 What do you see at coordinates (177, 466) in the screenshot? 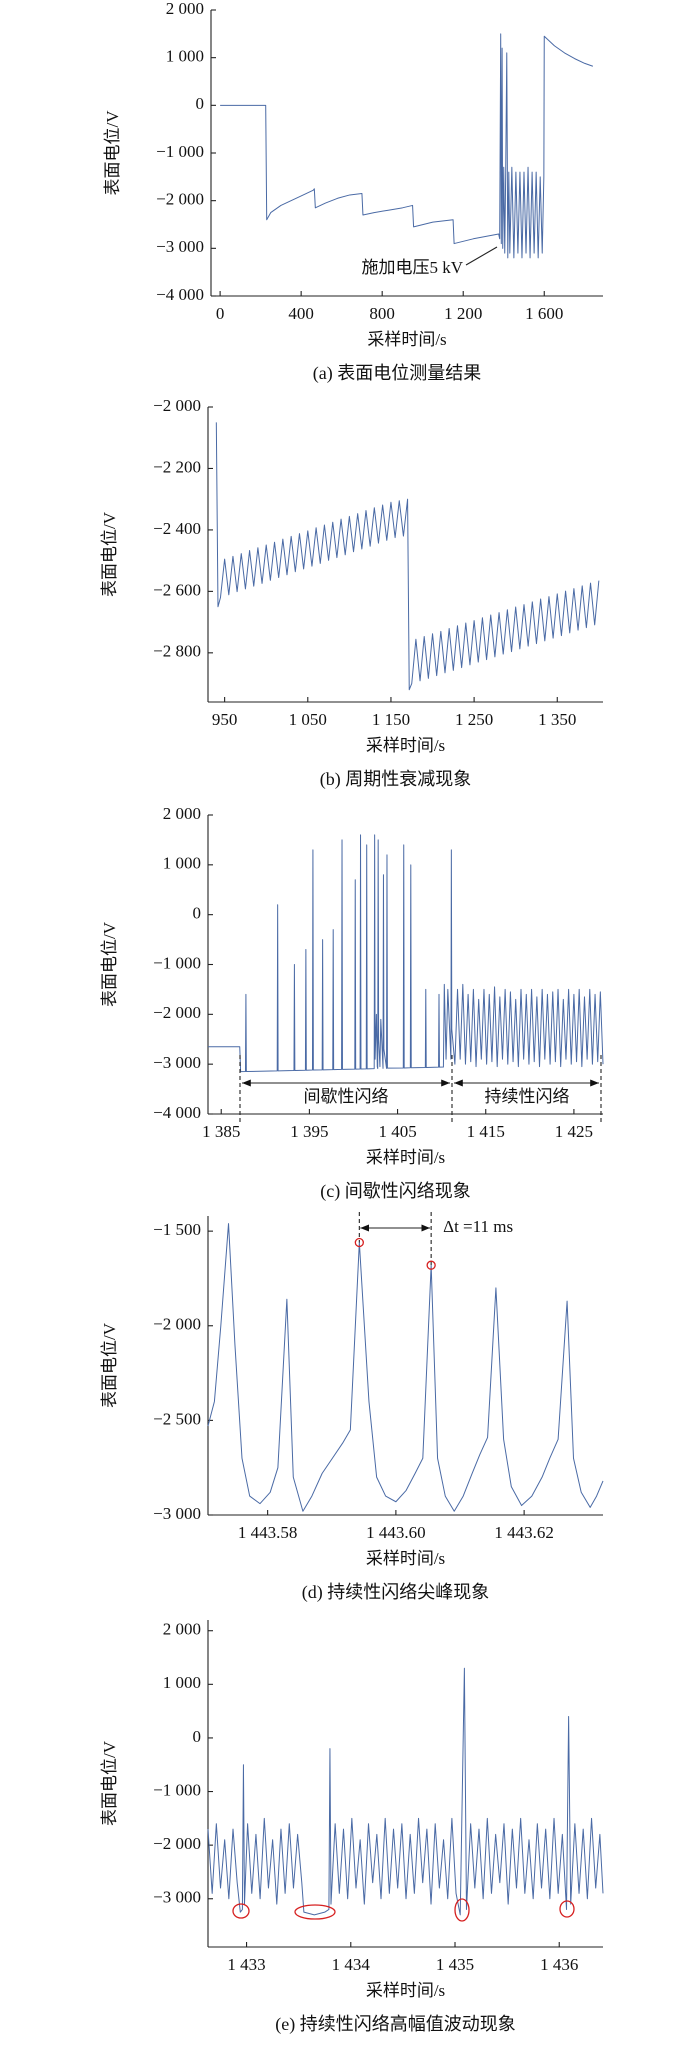
I see `y-tick-label: −2 200` at bounding box center [177, 466].